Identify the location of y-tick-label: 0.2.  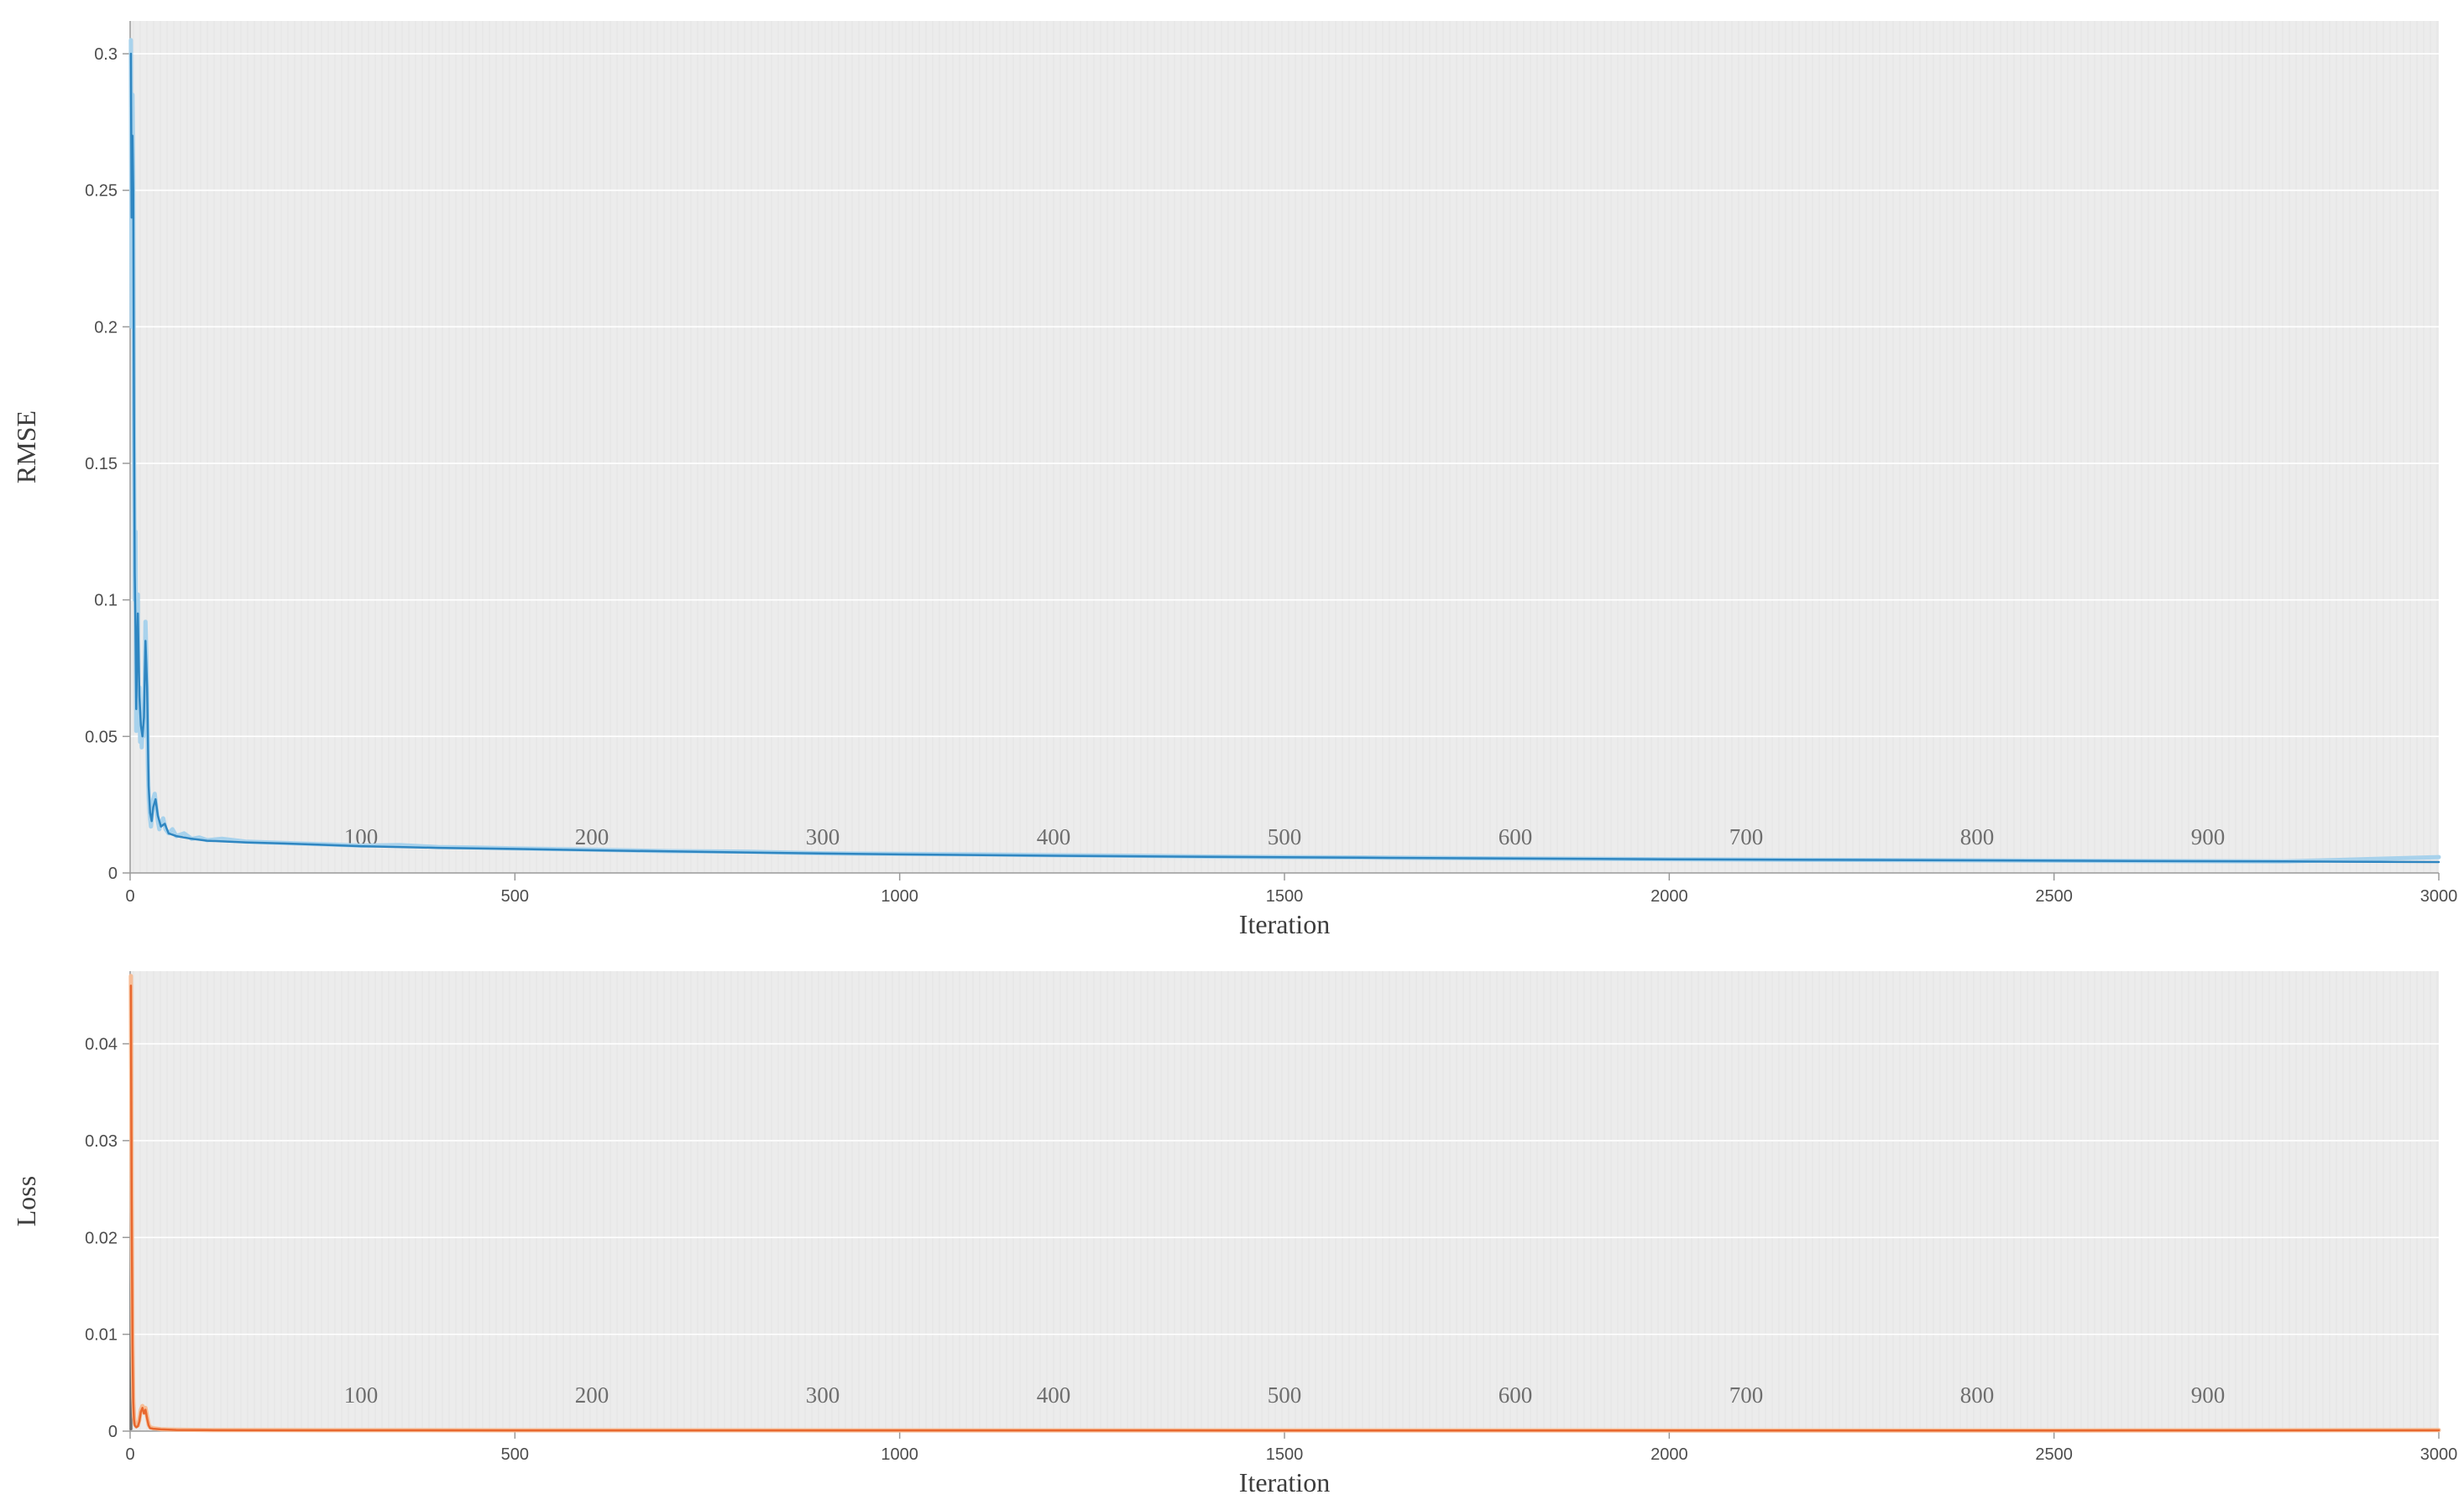
(106, 327).